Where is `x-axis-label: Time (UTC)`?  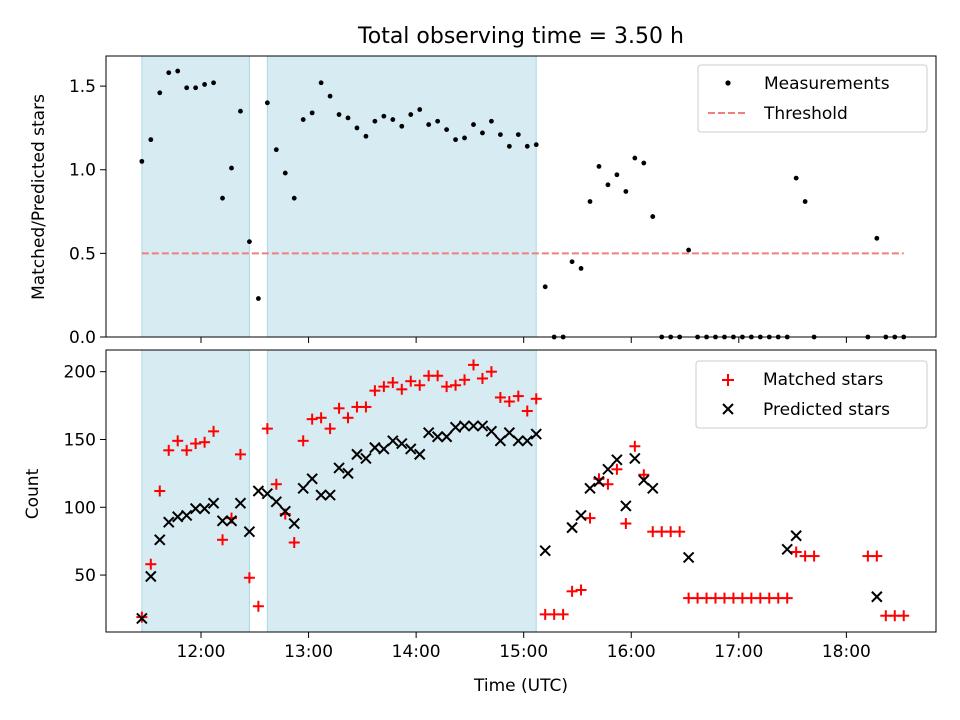 x-axis-label: Time (UTC) is located at coordinates (520, 686).